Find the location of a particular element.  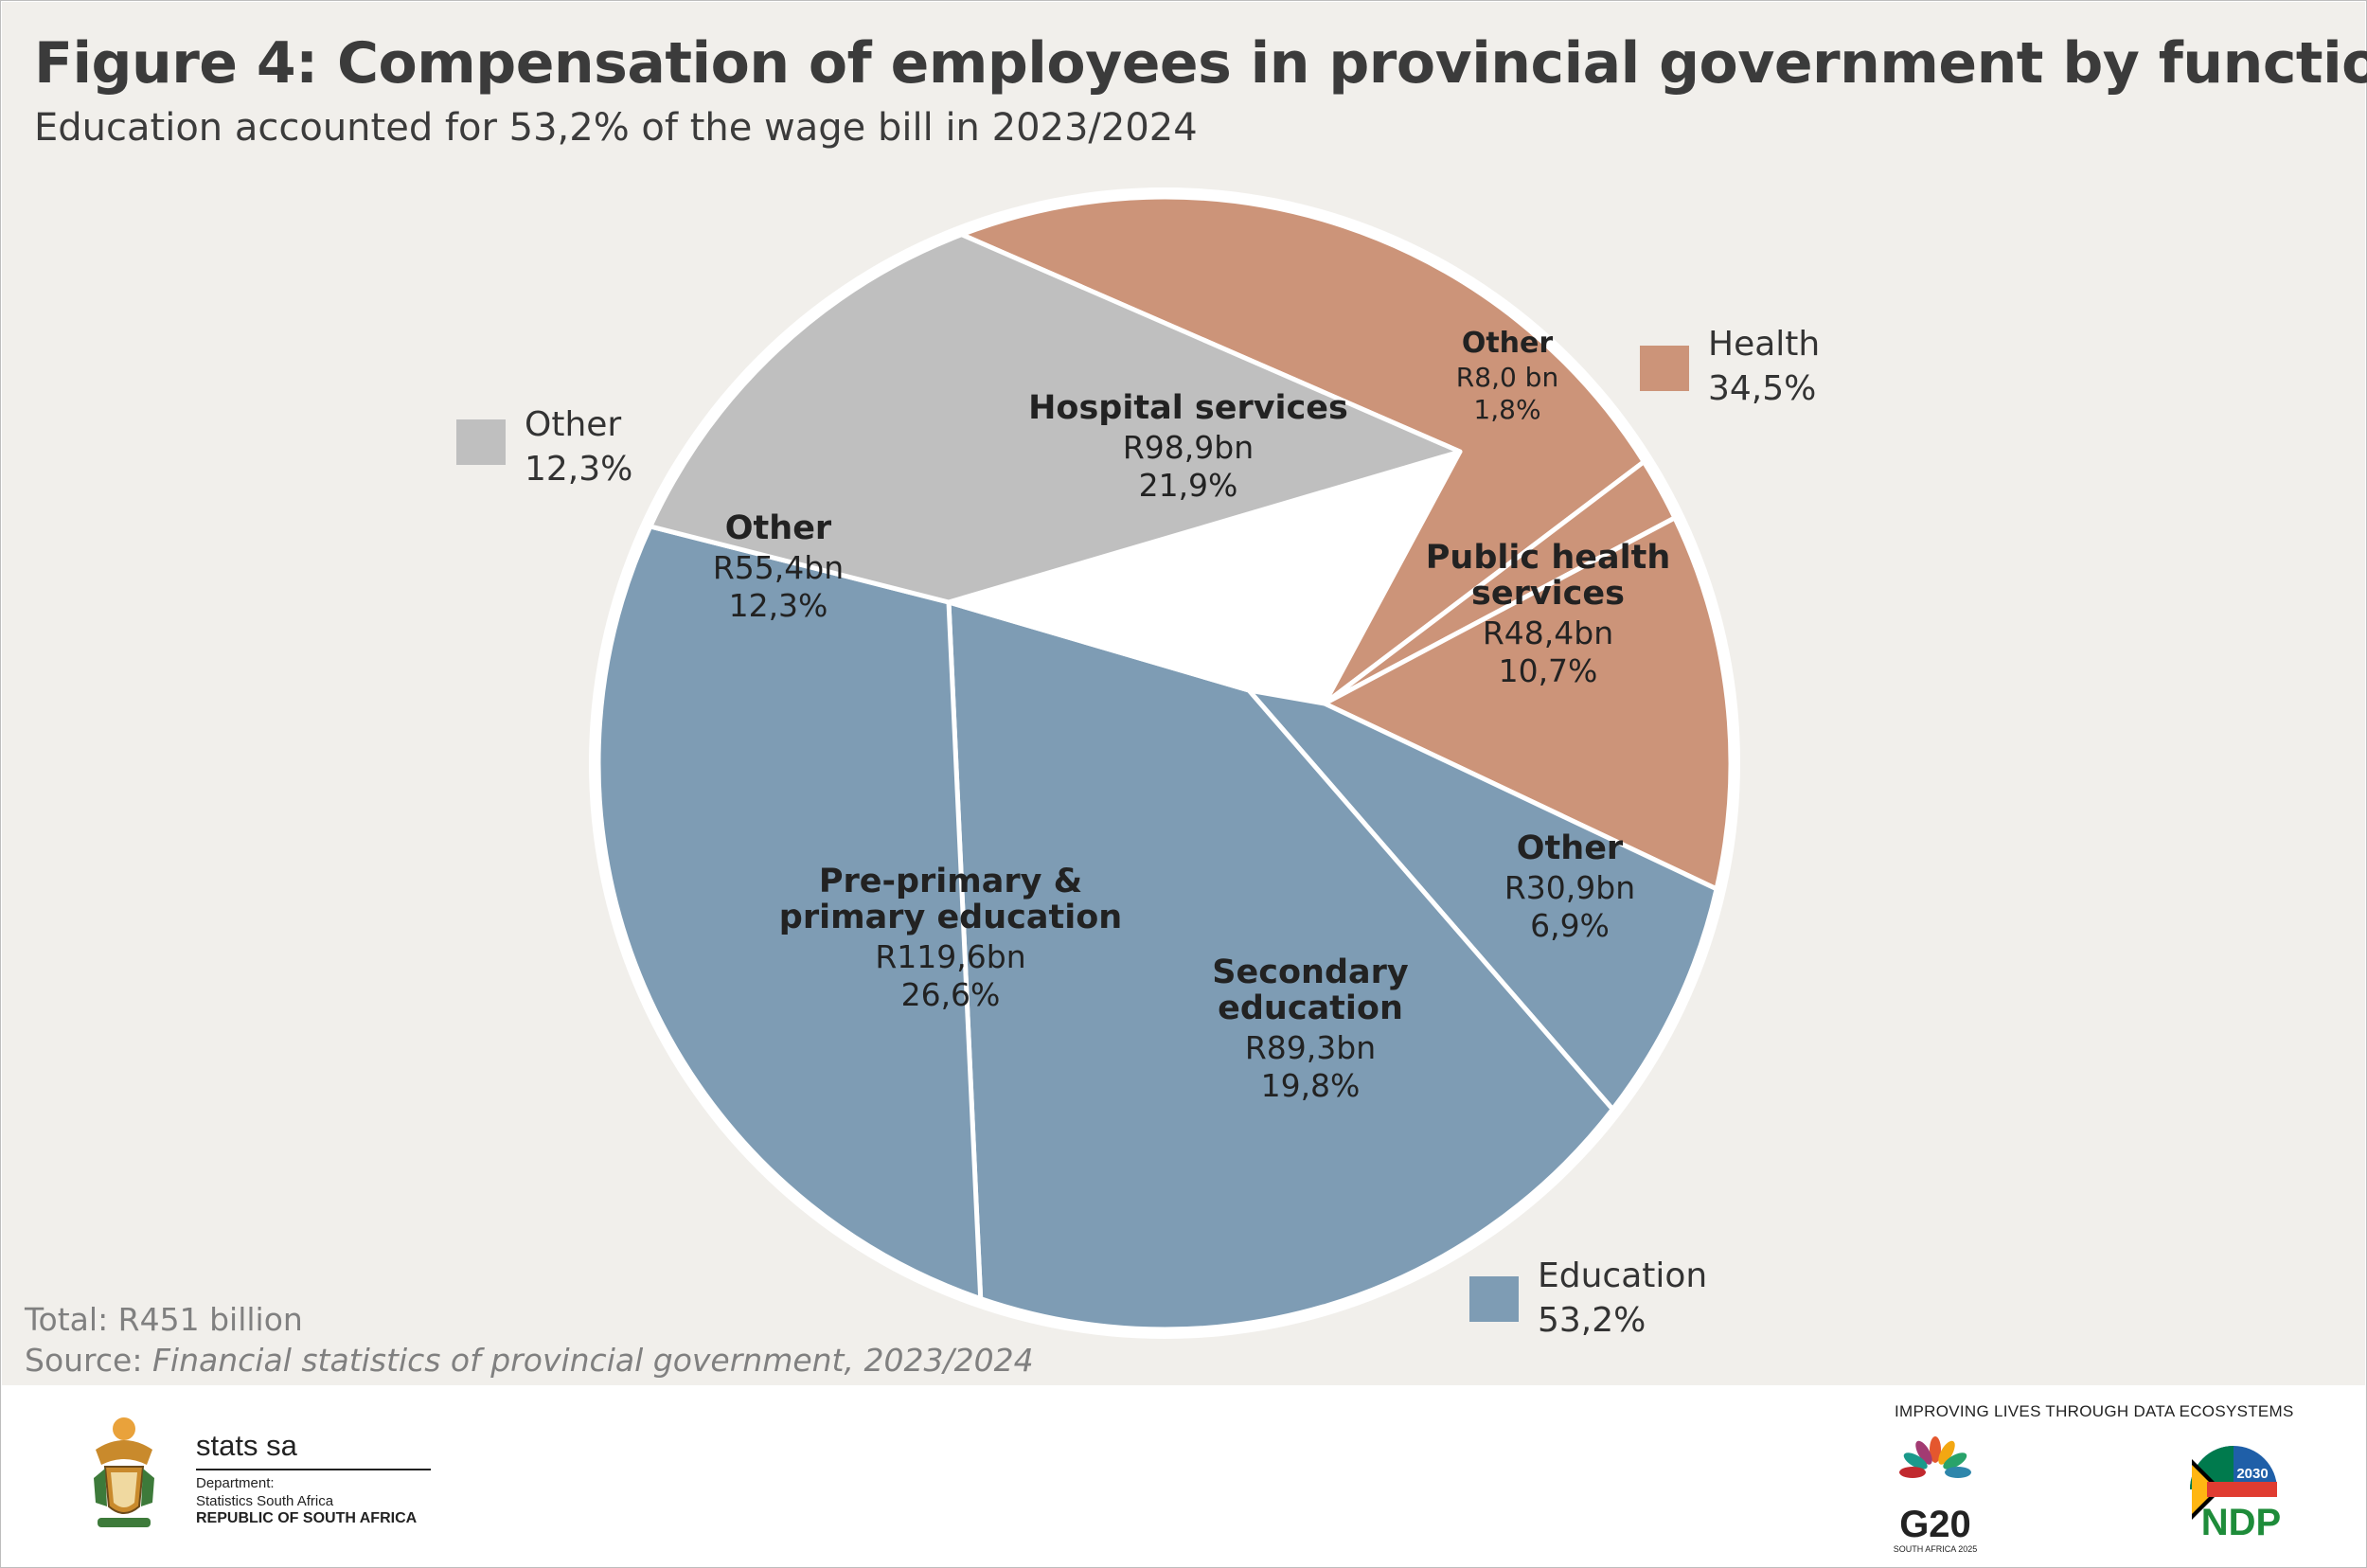

ndp-year: 2030 is located at coordinates (2252, 1474).